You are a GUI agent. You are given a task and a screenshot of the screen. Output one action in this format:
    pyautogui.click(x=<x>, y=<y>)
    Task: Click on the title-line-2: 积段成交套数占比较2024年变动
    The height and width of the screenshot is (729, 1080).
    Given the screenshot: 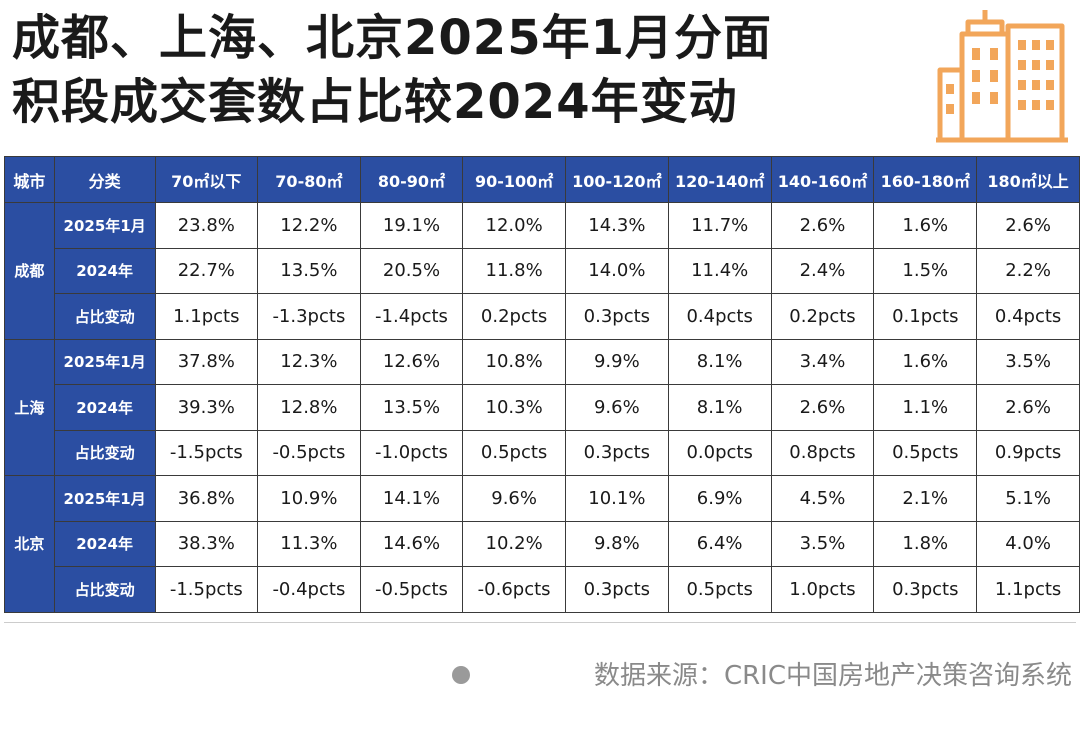 What is the action you would take?
    pyautogui.click(x=375, y=102)
    